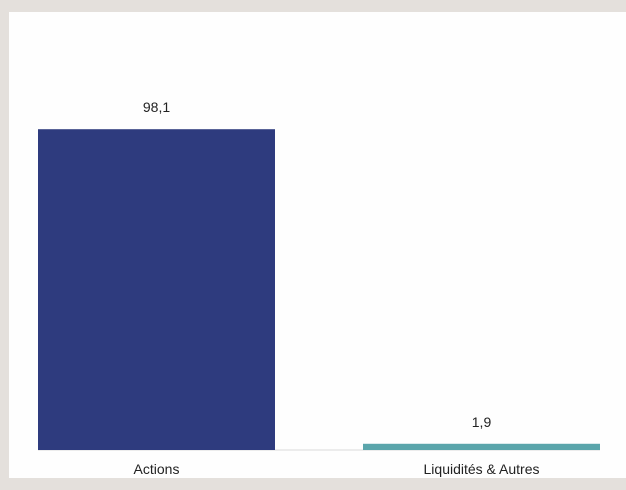 This screenshot has width=626, height=490. I want to click on x-tick-label-liquidites-autres: Liquidités & Autres, so click(482, 469).